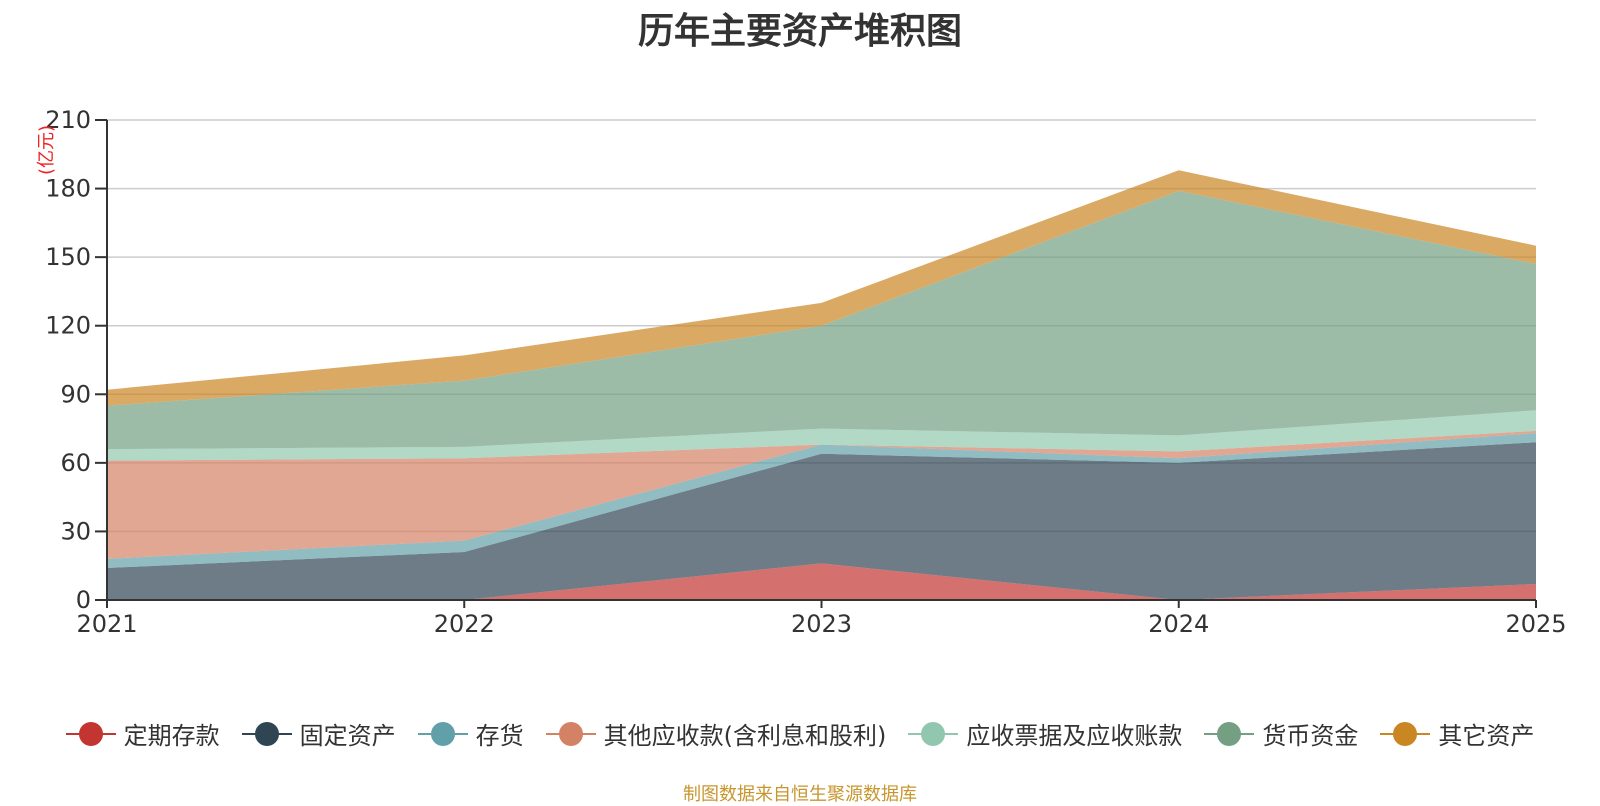 The image size is (1600, 806). What do you see at coordinates (75, 531) in the screenshot?
I see `y-tick-label-30: 30` at bounding box center [75, 531].